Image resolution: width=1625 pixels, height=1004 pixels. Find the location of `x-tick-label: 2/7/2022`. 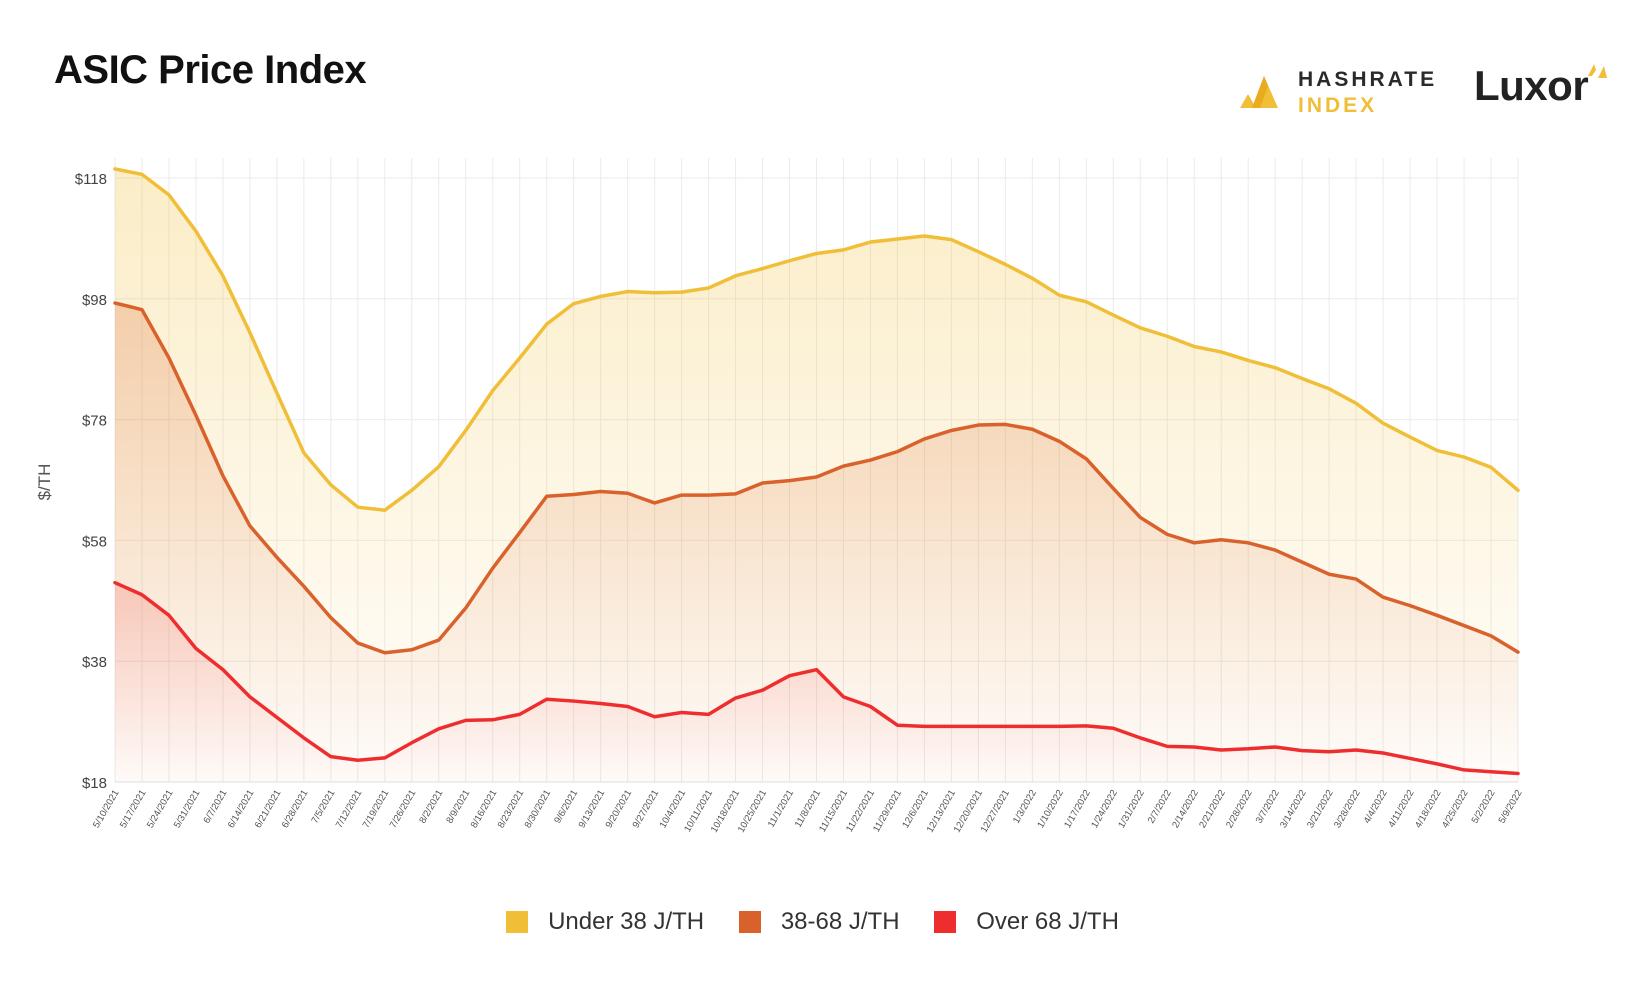

x-tick-label: 2/7/2022 is located at coordinates (1160, 807).